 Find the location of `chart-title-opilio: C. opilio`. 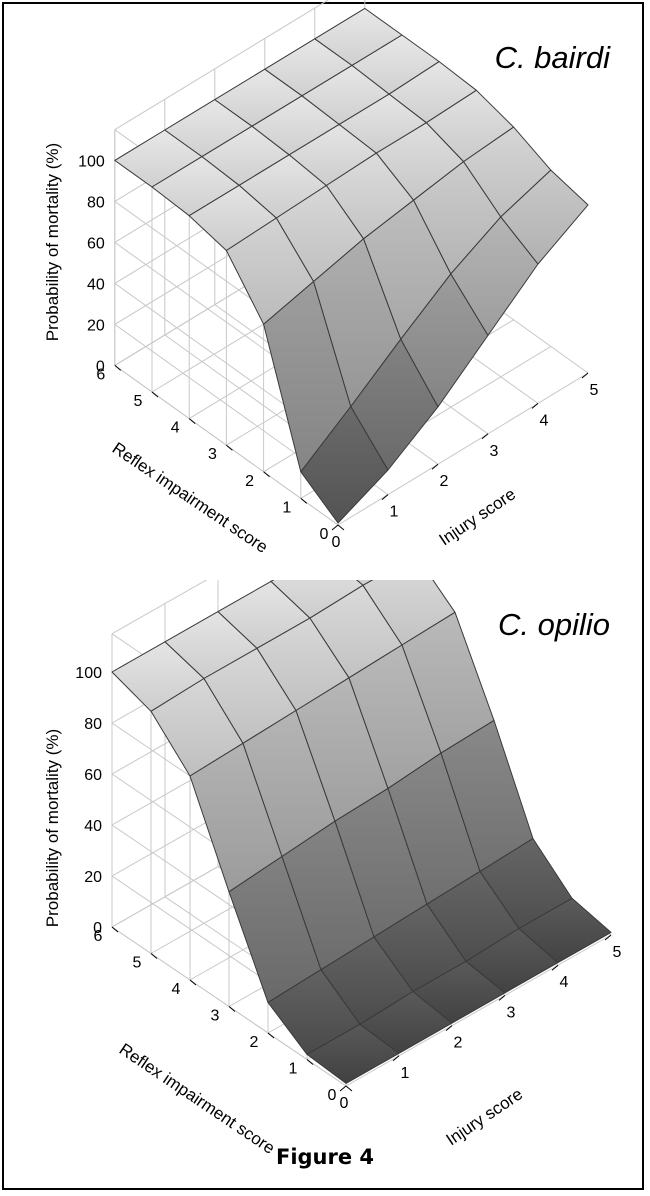

chart-title-opilio: C. opilio is located at coordinates (554, 624).